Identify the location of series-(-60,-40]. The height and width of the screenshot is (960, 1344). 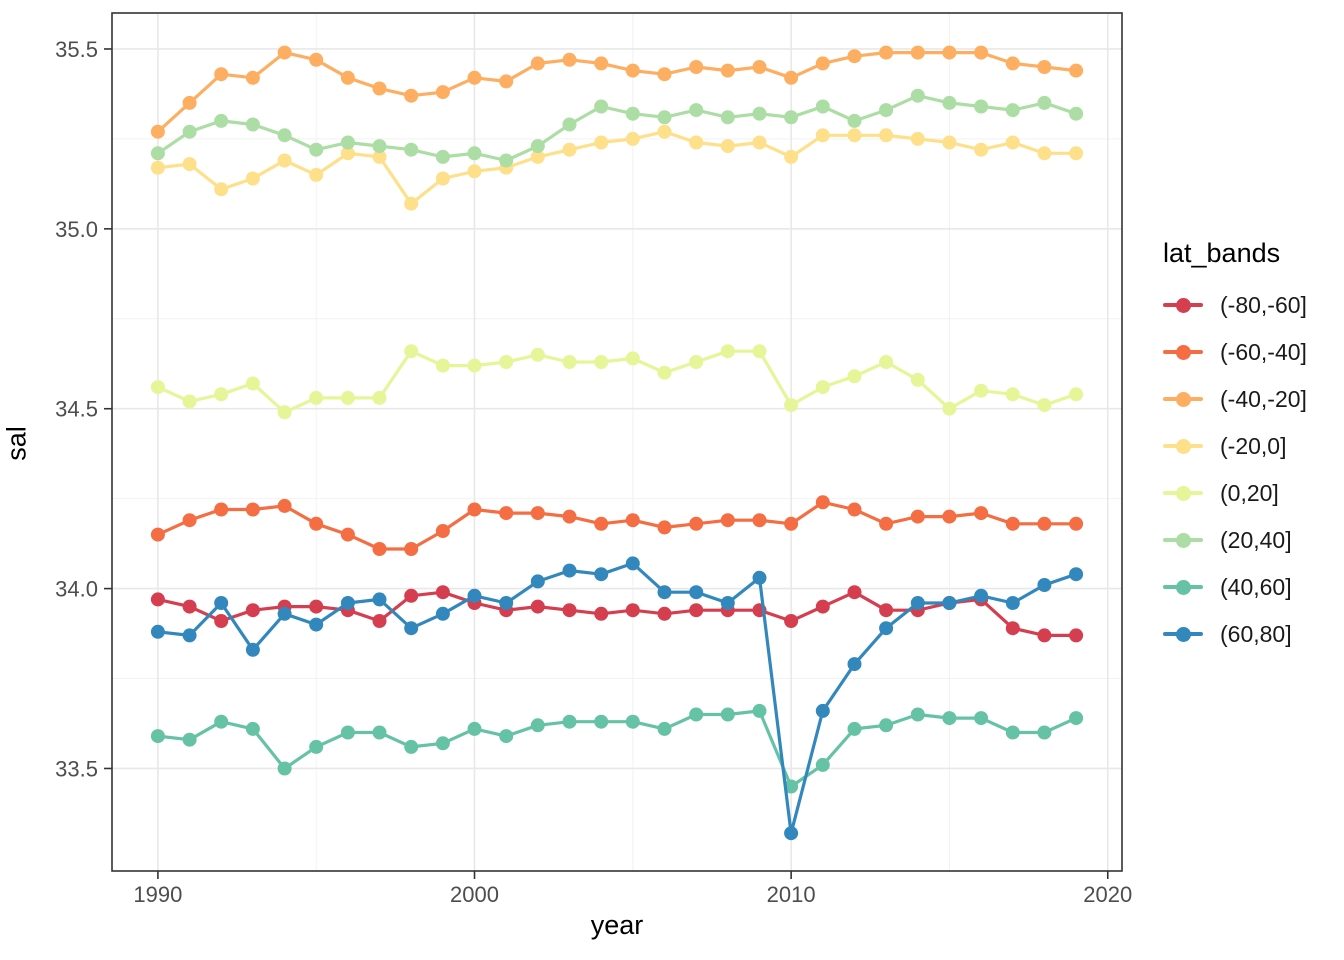
(617, 525).